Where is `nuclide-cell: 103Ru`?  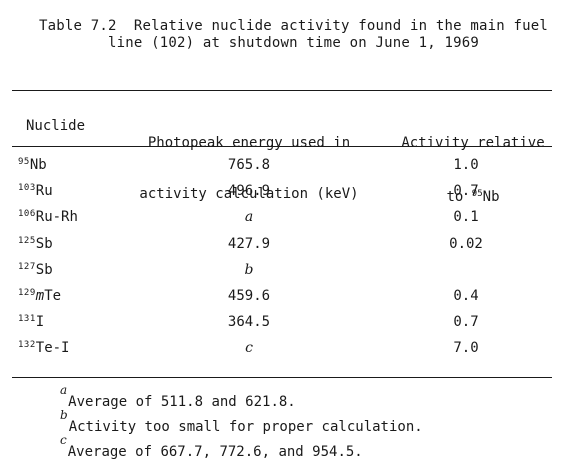 nuclide-cell: 103Ru is located at coordinates (35, 191).